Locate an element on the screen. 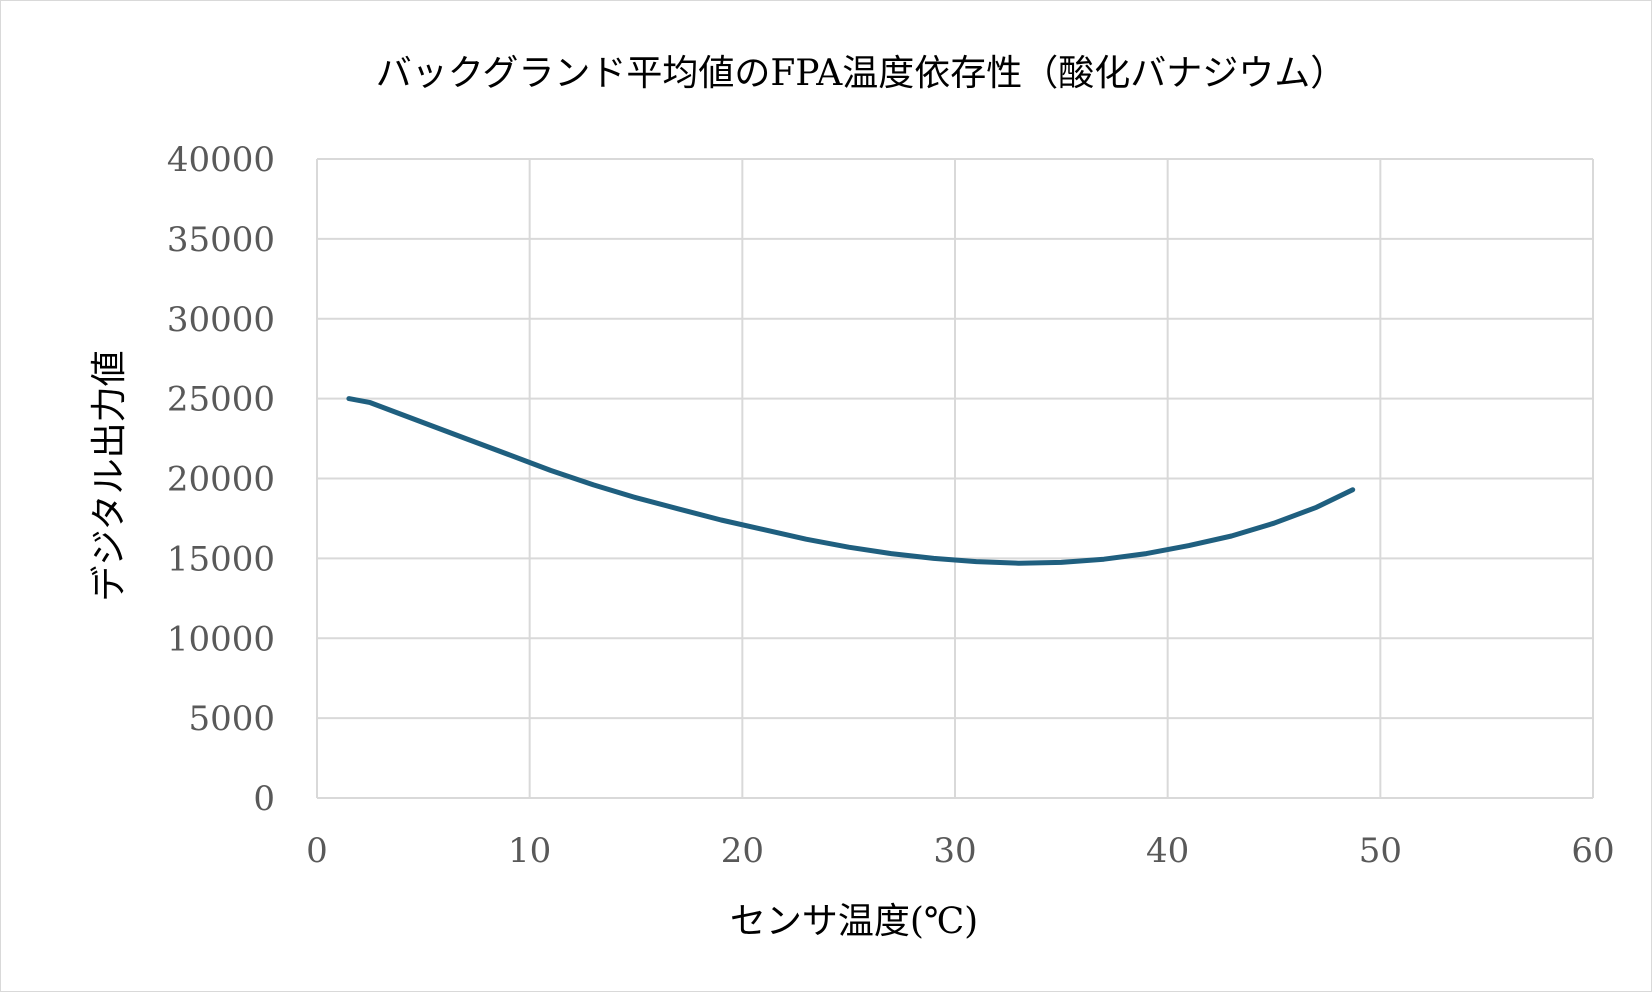 This screenshot has width=1652, height=996. y-tick-label: 30000 is located at coordinates (221, 320).